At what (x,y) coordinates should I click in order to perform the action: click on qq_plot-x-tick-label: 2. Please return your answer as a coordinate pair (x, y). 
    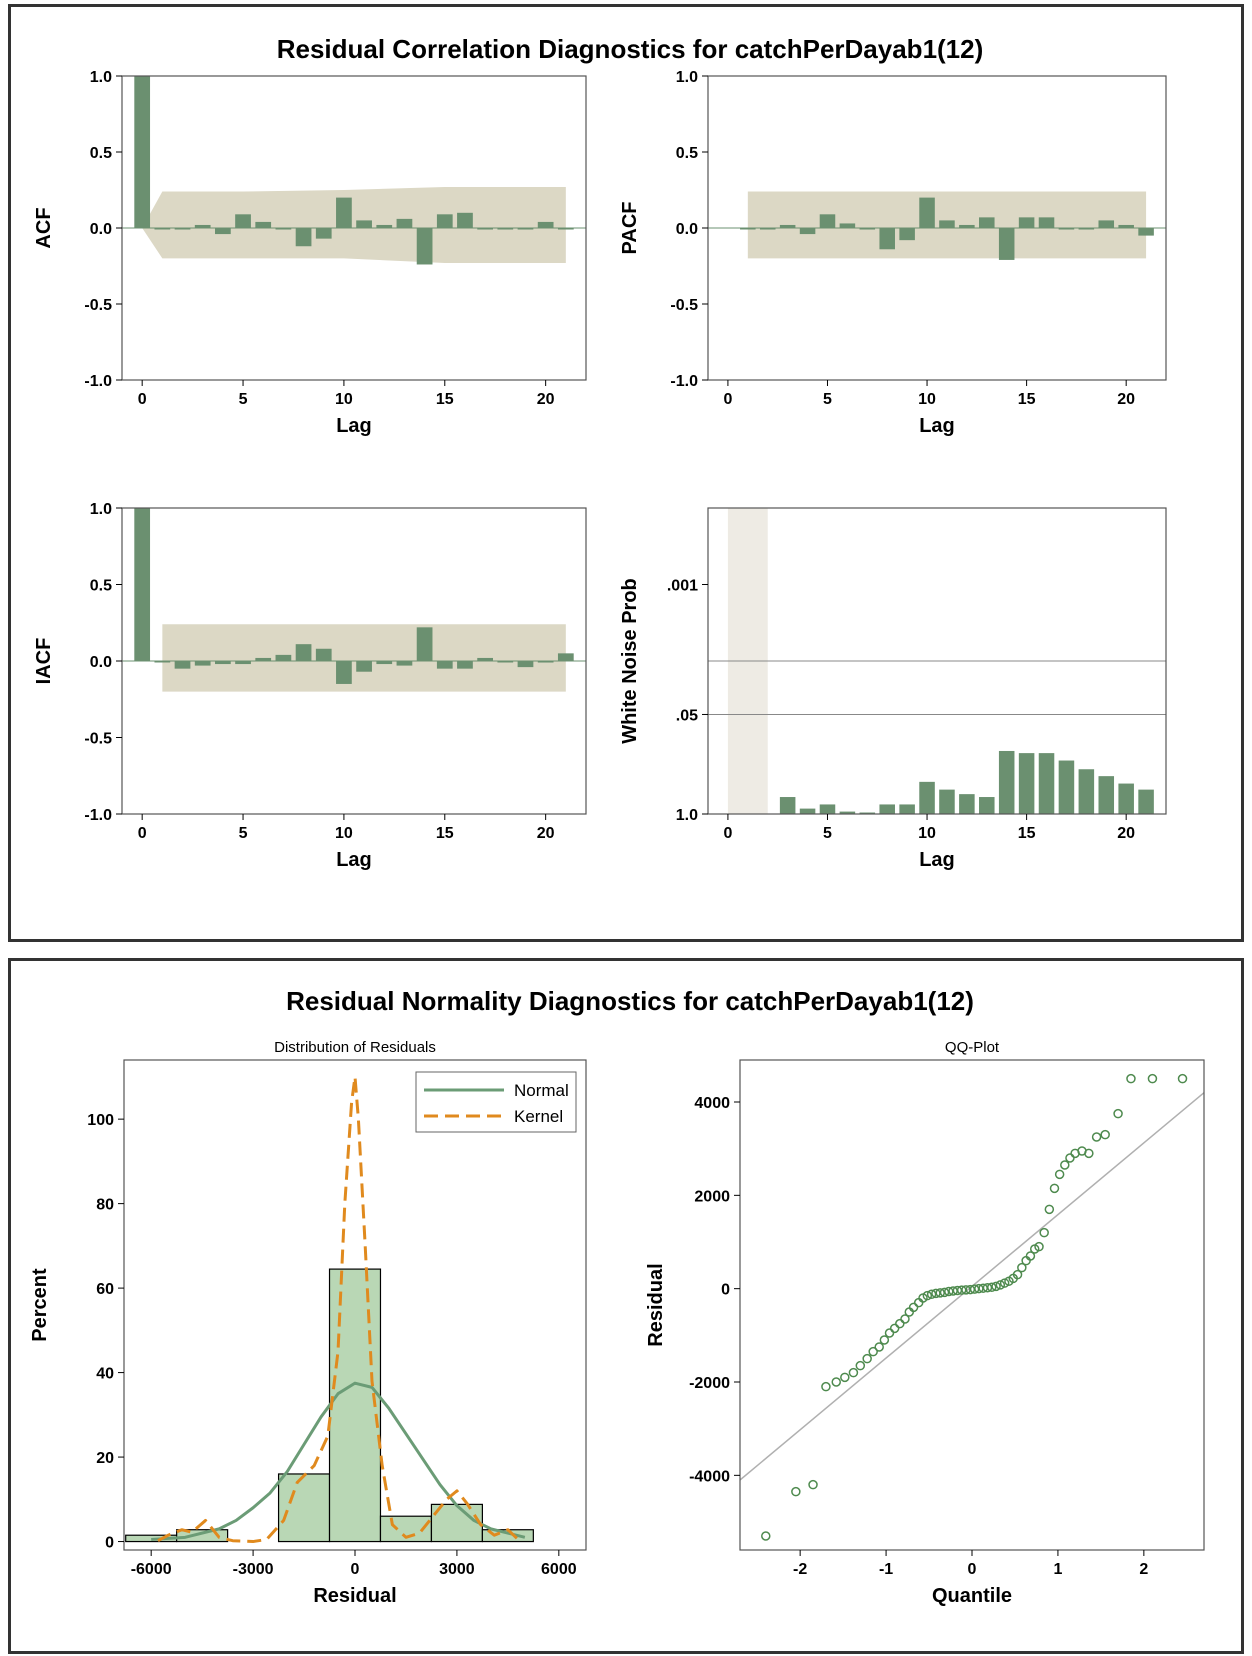
    Looking at the image, I should click on (1143, 1569).